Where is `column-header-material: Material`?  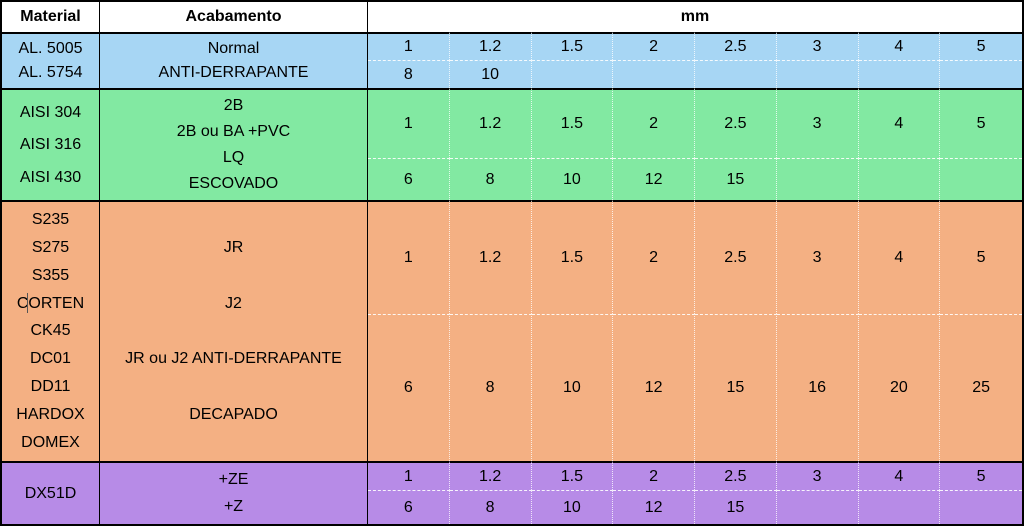 column-header-material: Material is located at coordinates (51, 17).